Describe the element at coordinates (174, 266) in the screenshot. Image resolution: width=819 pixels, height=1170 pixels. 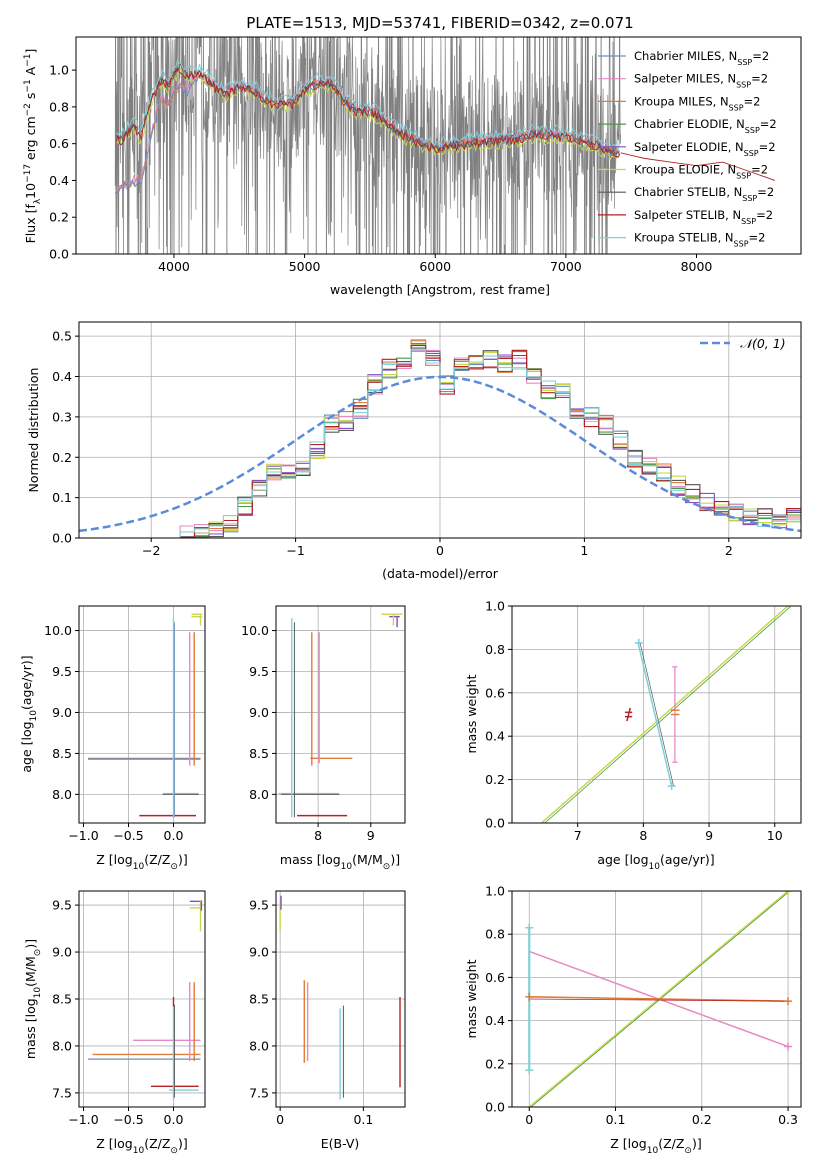
I see `x-tick-label: 4000` at that location.